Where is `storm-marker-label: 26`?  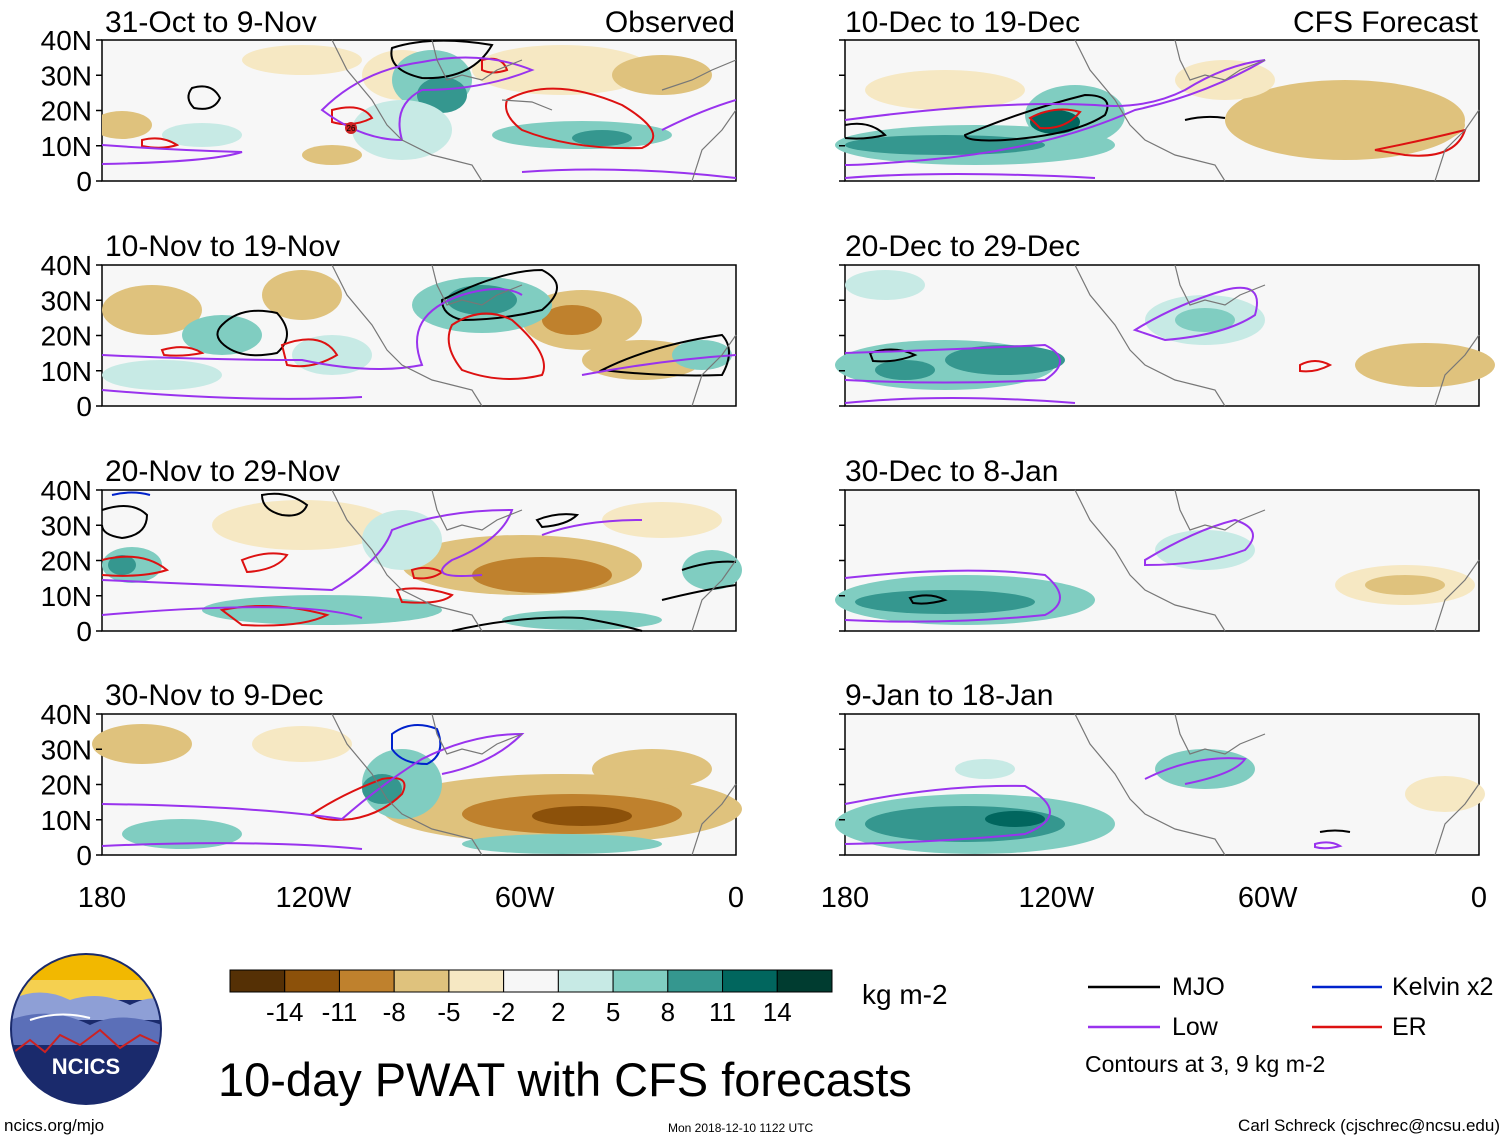
storm-marker-label: 26 is located at coordinates (351, 128).